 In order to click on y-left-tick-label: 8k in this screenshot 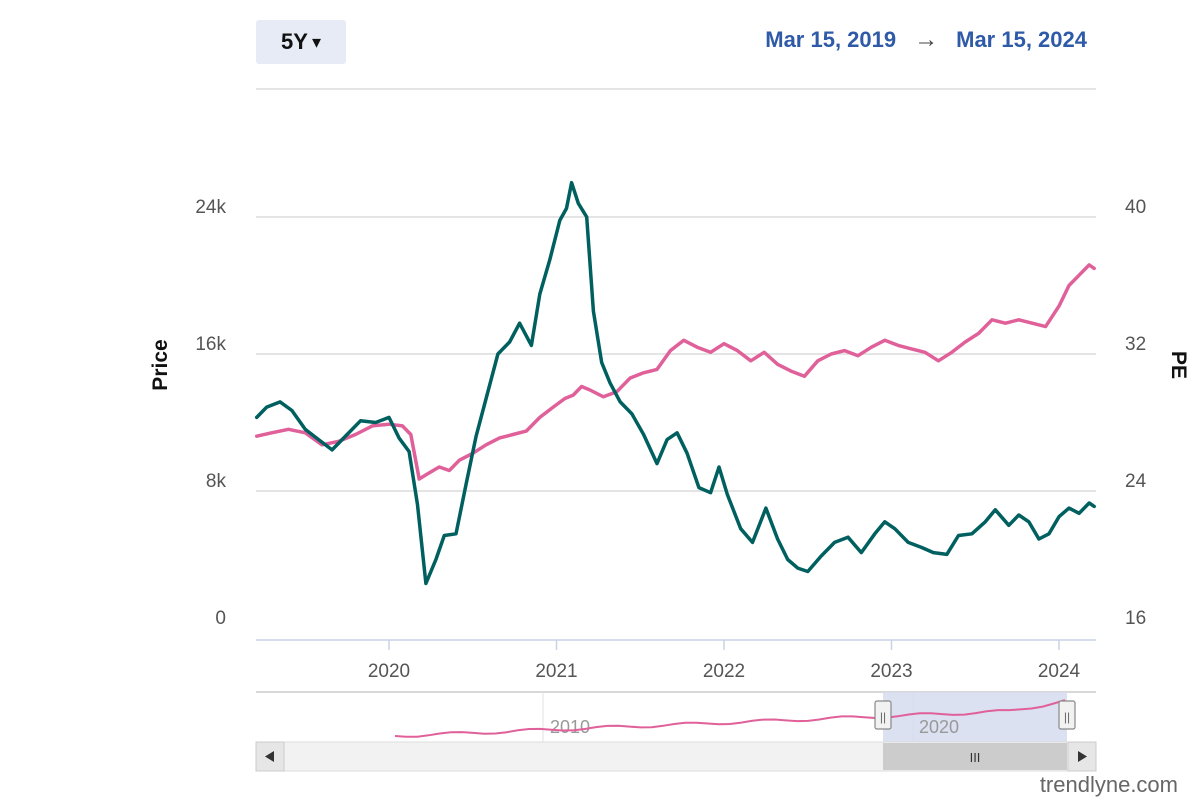, I will do `click(216, 481)`.